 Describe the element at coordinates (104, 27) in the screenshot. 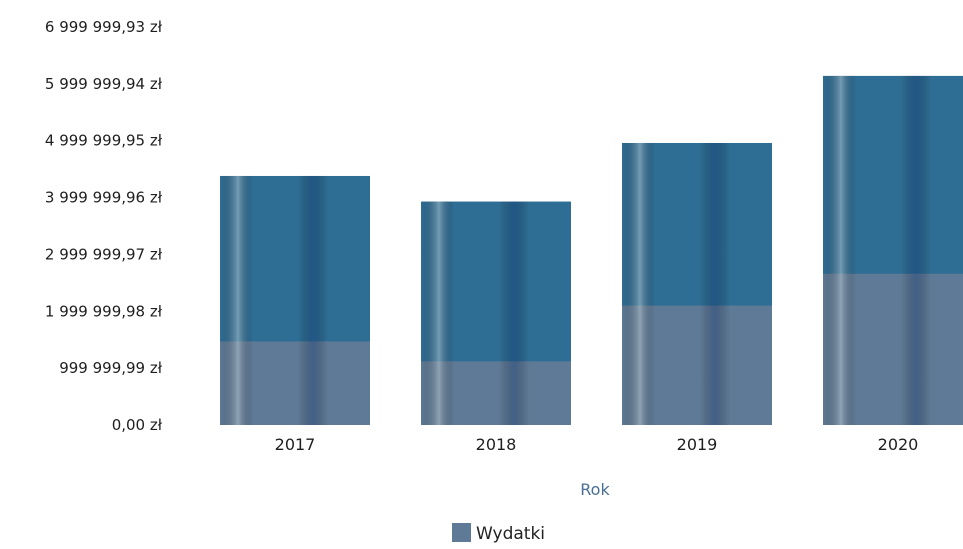

I see `y-tick-label: 6 999 999,93 zł` at that location.